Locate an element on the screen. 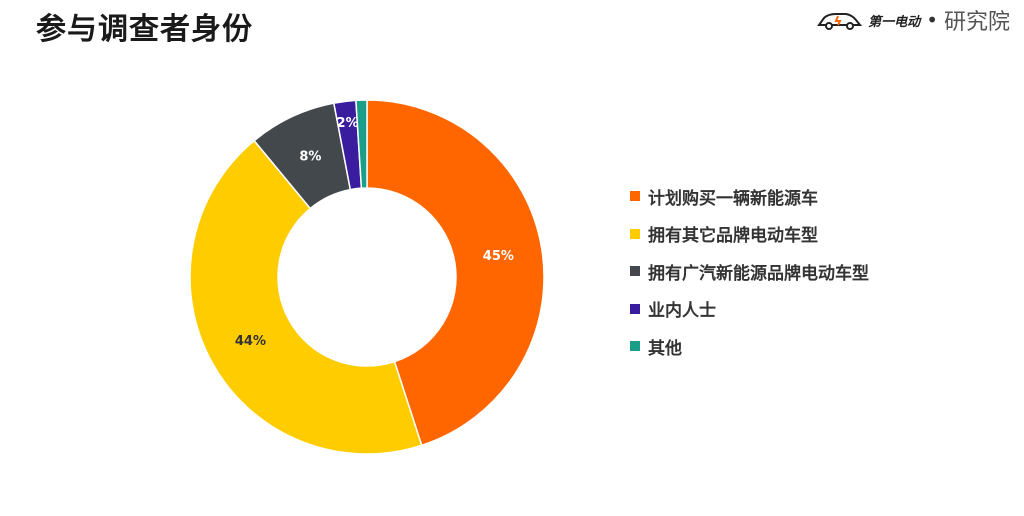 This screenshot has height=516, width=1024. brand-suffix: 研究院 is located at coordinates (976, 22).